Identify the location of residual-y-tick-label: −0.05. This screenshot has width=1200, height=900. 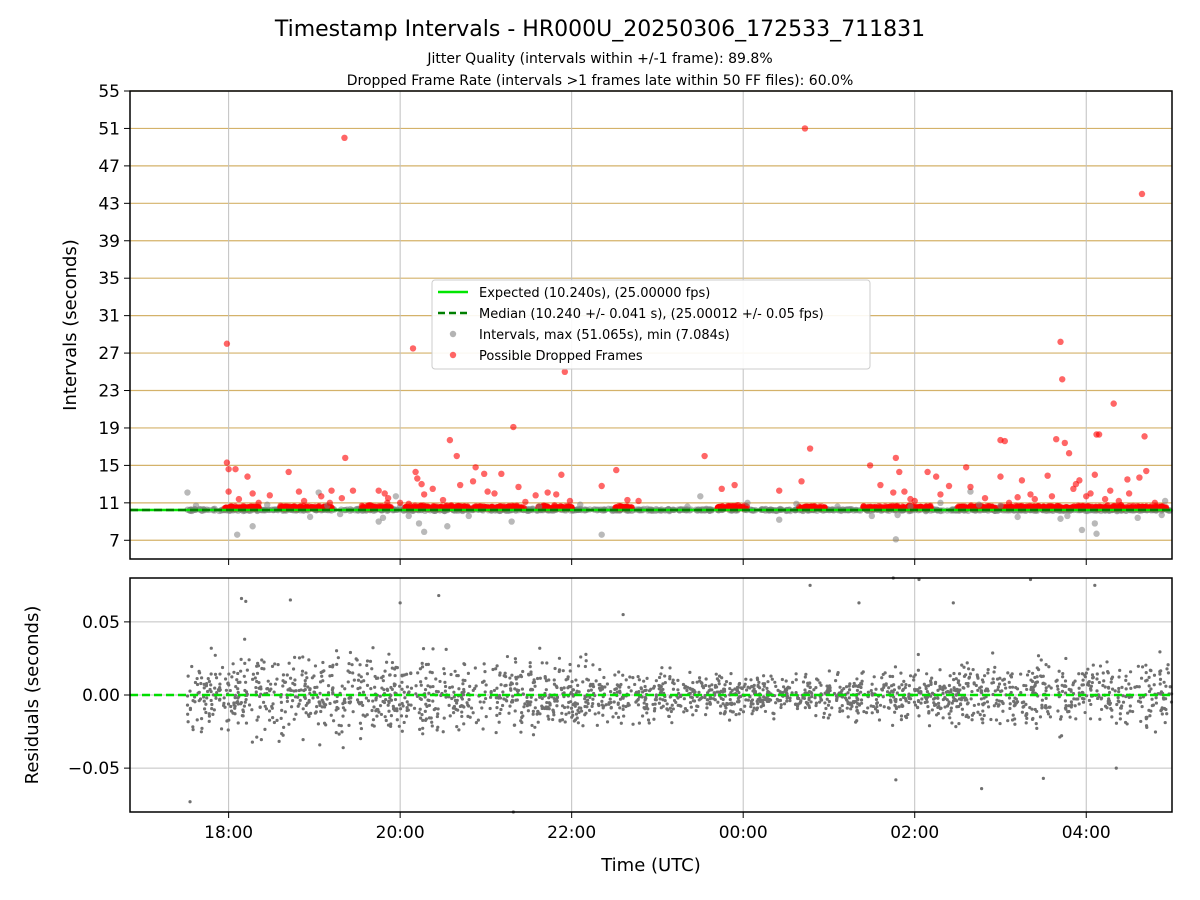
(94, 769).